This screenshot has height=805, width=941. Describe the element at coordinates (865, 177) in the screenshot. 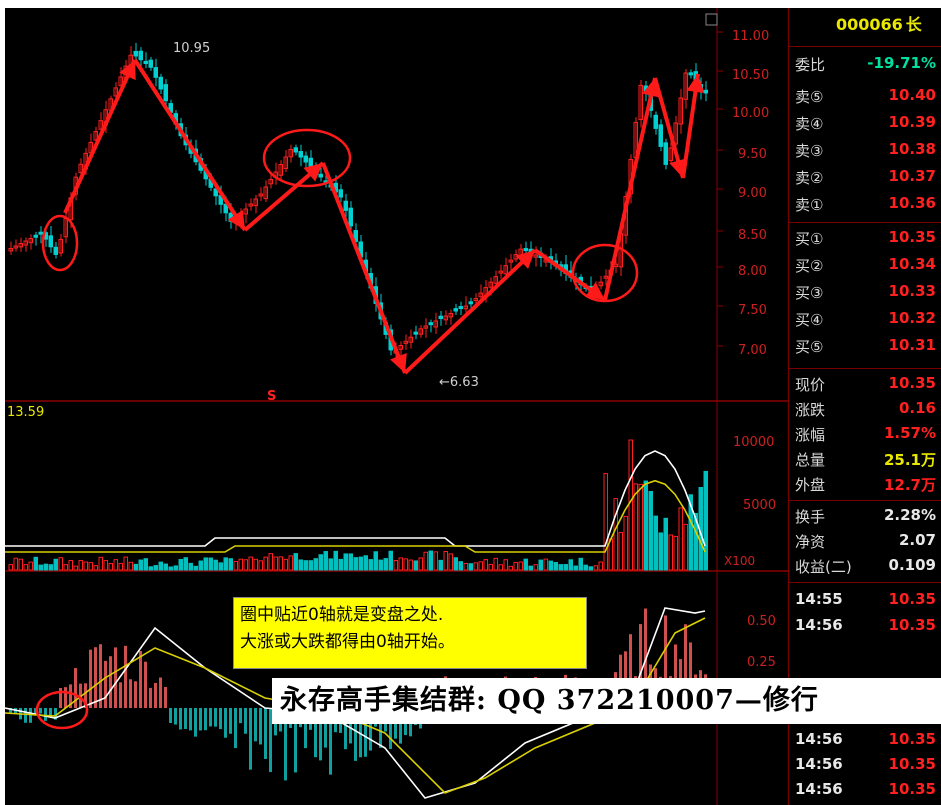

I see `sell-level-row: 卖② 10.37` at that location.